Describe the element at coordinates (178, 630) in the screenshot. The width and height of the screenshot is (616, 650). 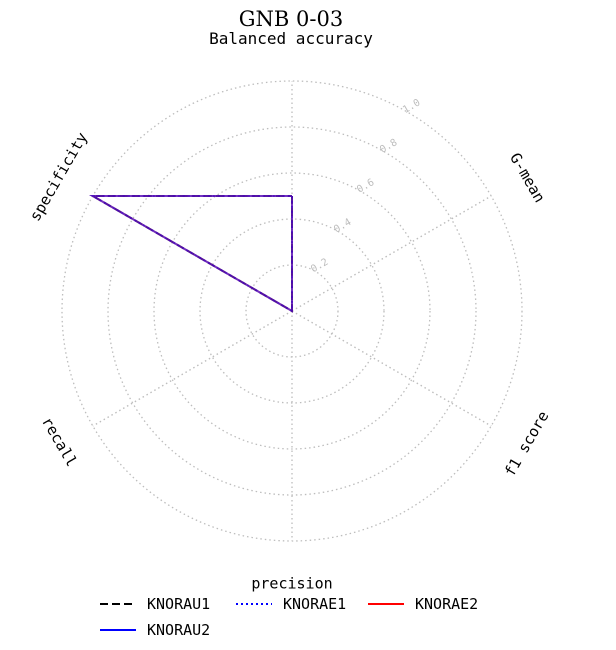
I see `legend-label-knorau2: KNORAU2` at that location.